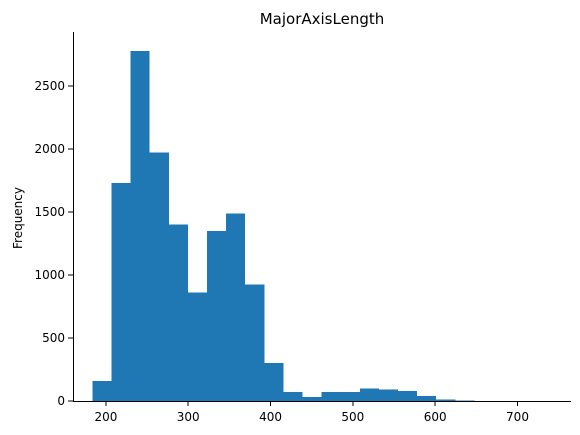  Describe the element at coordinates (311, 412) in the screenshot. I see `x-axis-ticks: 200 300 400 500 600 700` at that location.